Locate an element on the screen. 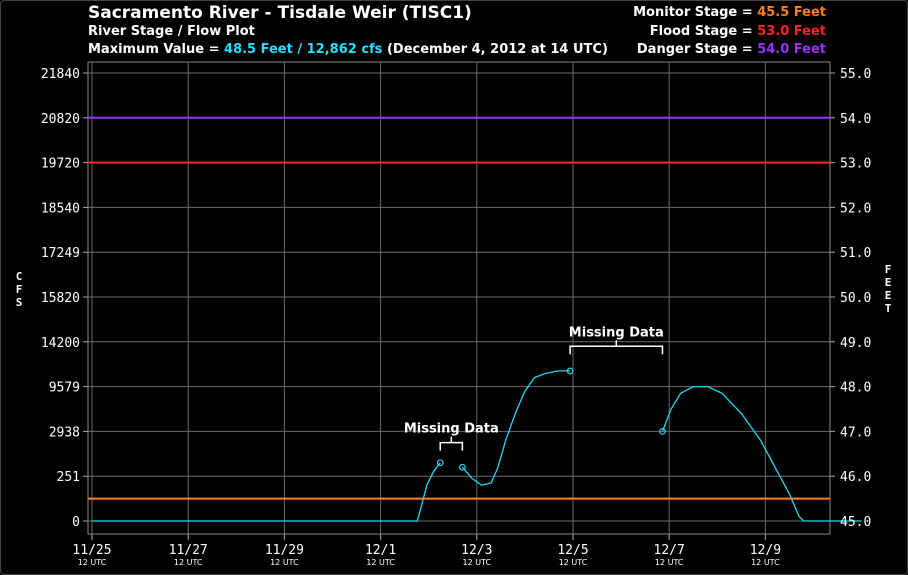  y-tick-label-right: 49.0 is located at coordinates (855, 343).